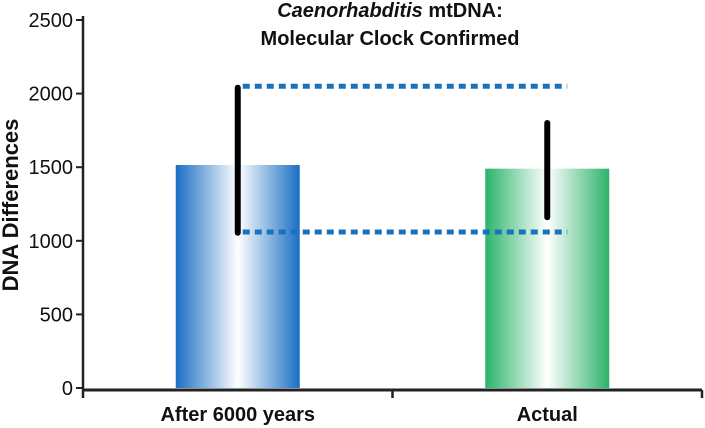 The image size is (705, 428). Describe the element at coordinates (462, 11) in the screenshot. I see `chart-title-suffix: mtDNA:` at that location.